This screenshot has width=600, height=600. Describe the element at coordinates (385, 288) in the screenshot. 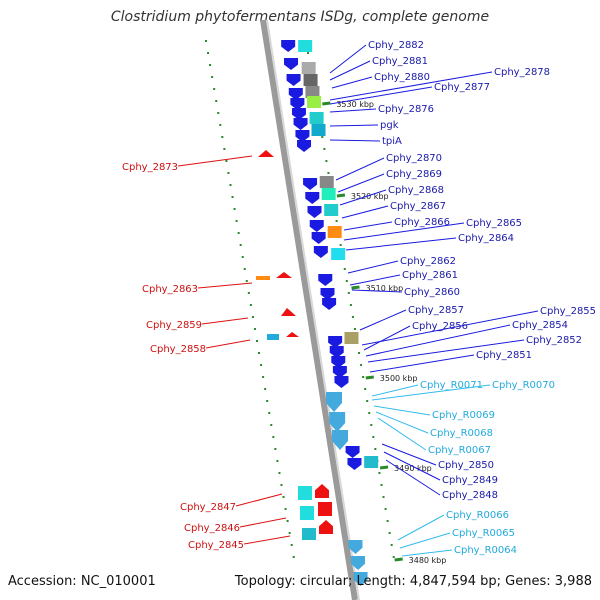

I see `tick-label: 3510 kbp` at that location.